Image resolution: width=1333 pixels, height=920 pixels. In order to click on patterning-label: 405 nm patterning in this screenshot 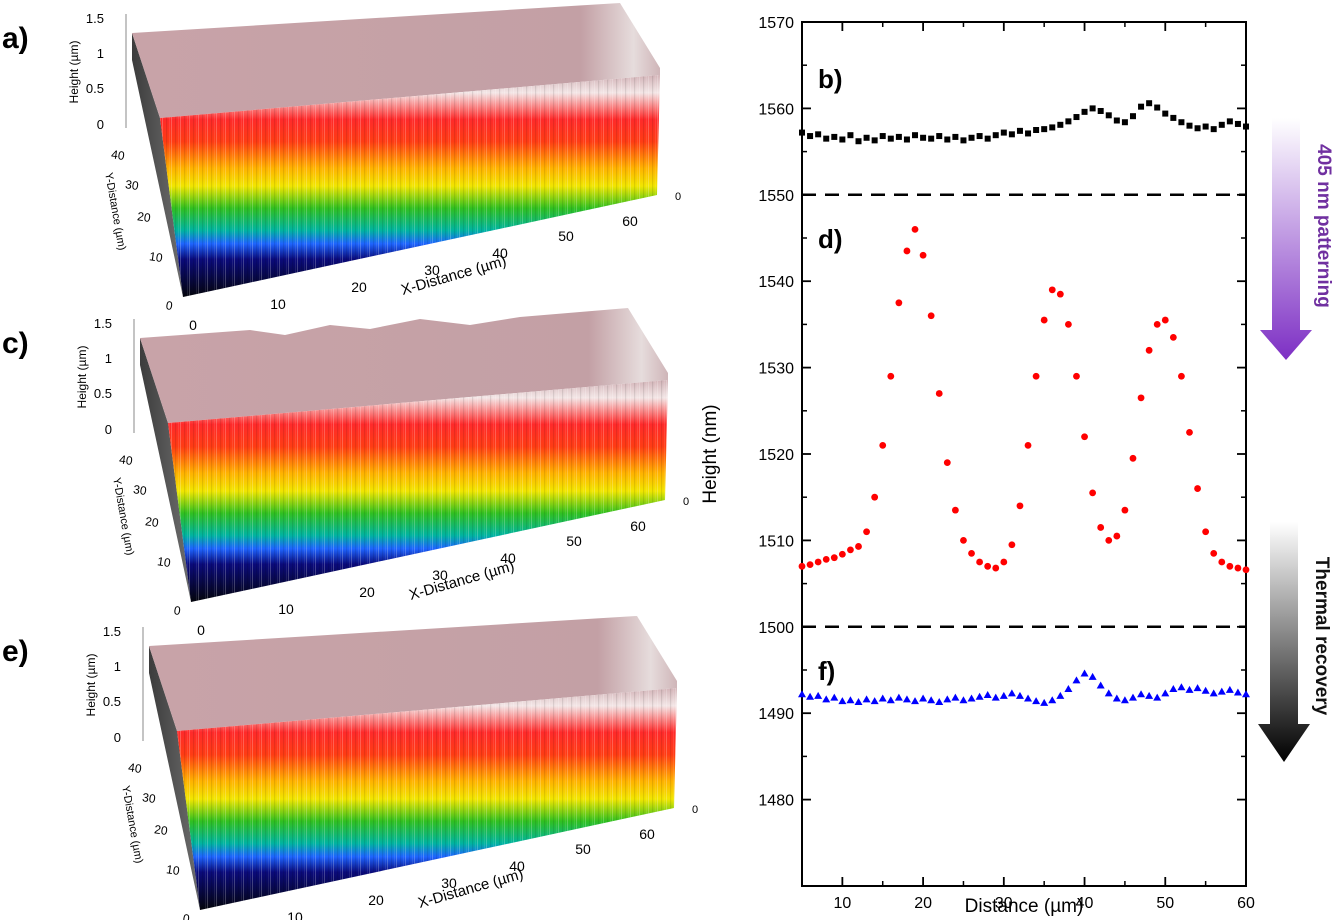, I will do `click(1323, 226)`.